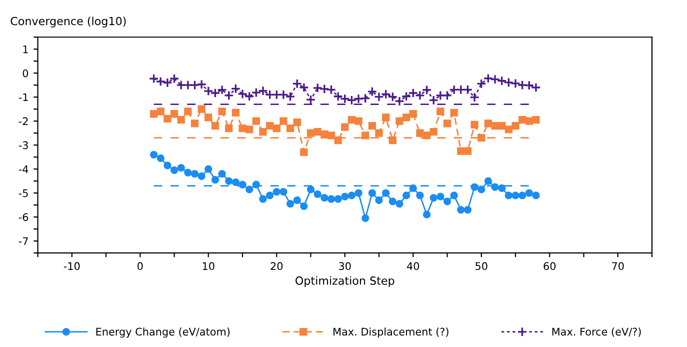  I want to click on x-axis-title: Optimization Step, so click(345, 281).